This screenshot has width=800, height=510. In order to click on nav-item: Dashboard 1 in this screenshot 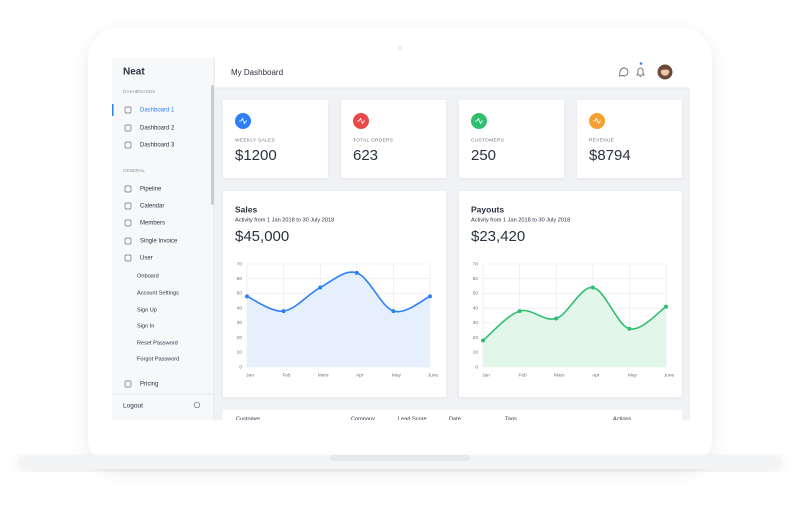, I will do `click(157, 111)`.